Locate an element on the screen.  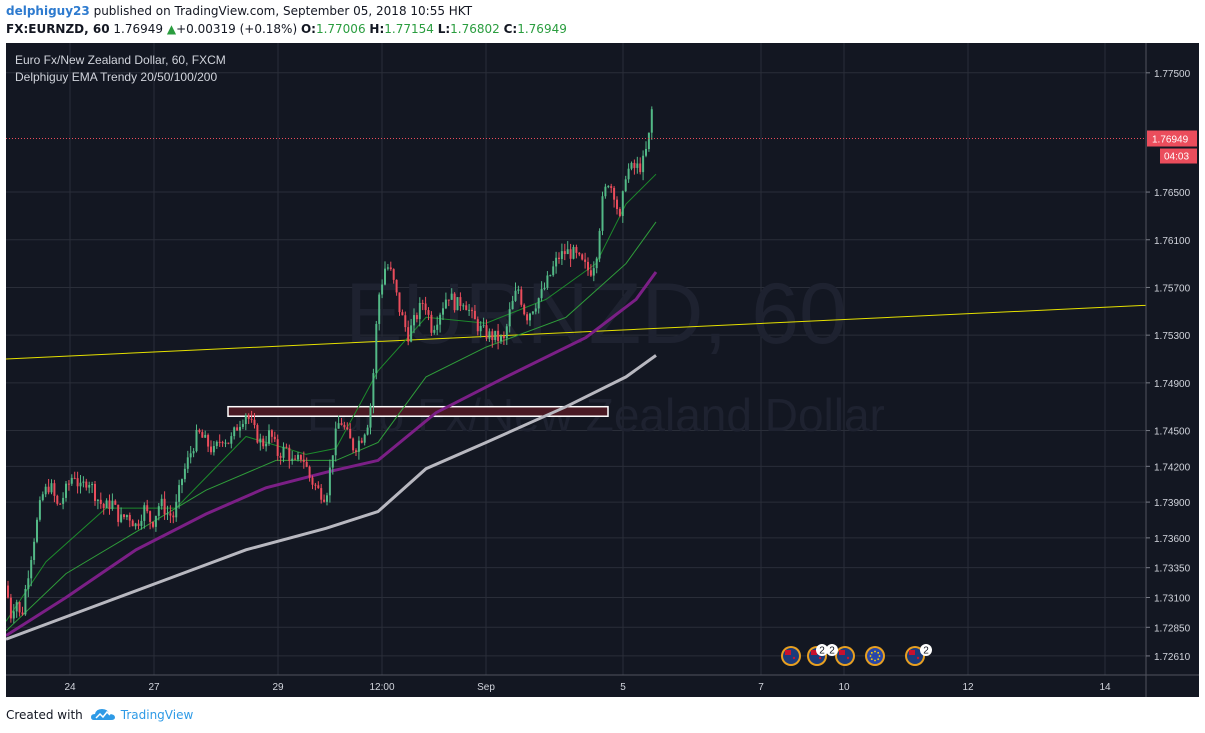
y-tick-label: 1.74200 is located at coordinates (1172, 467).